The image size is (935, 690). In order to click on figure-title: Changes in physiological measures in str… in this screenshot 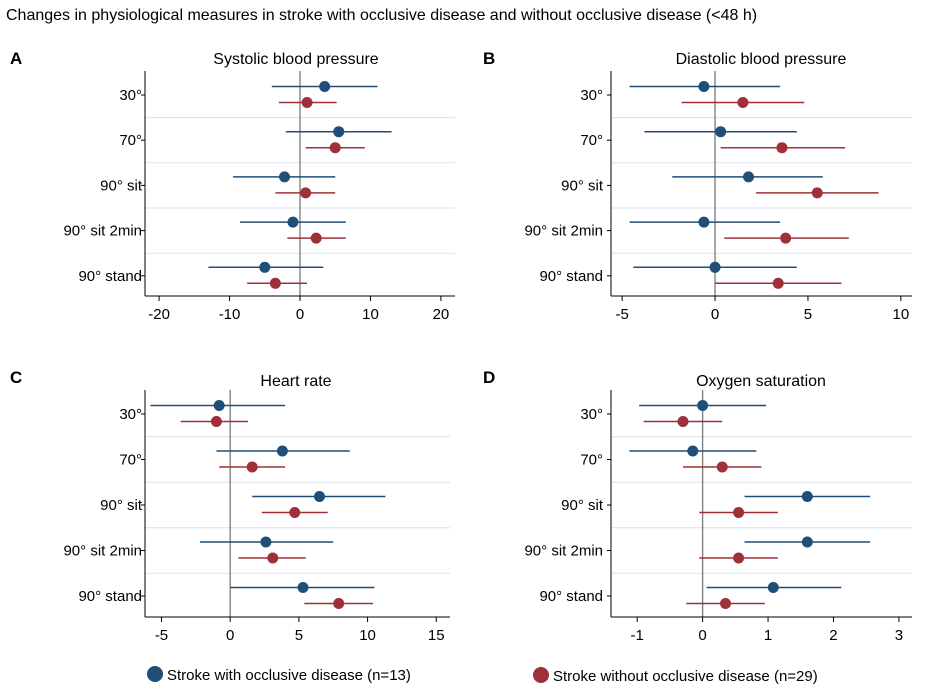, I will do `click(381, 15)`.